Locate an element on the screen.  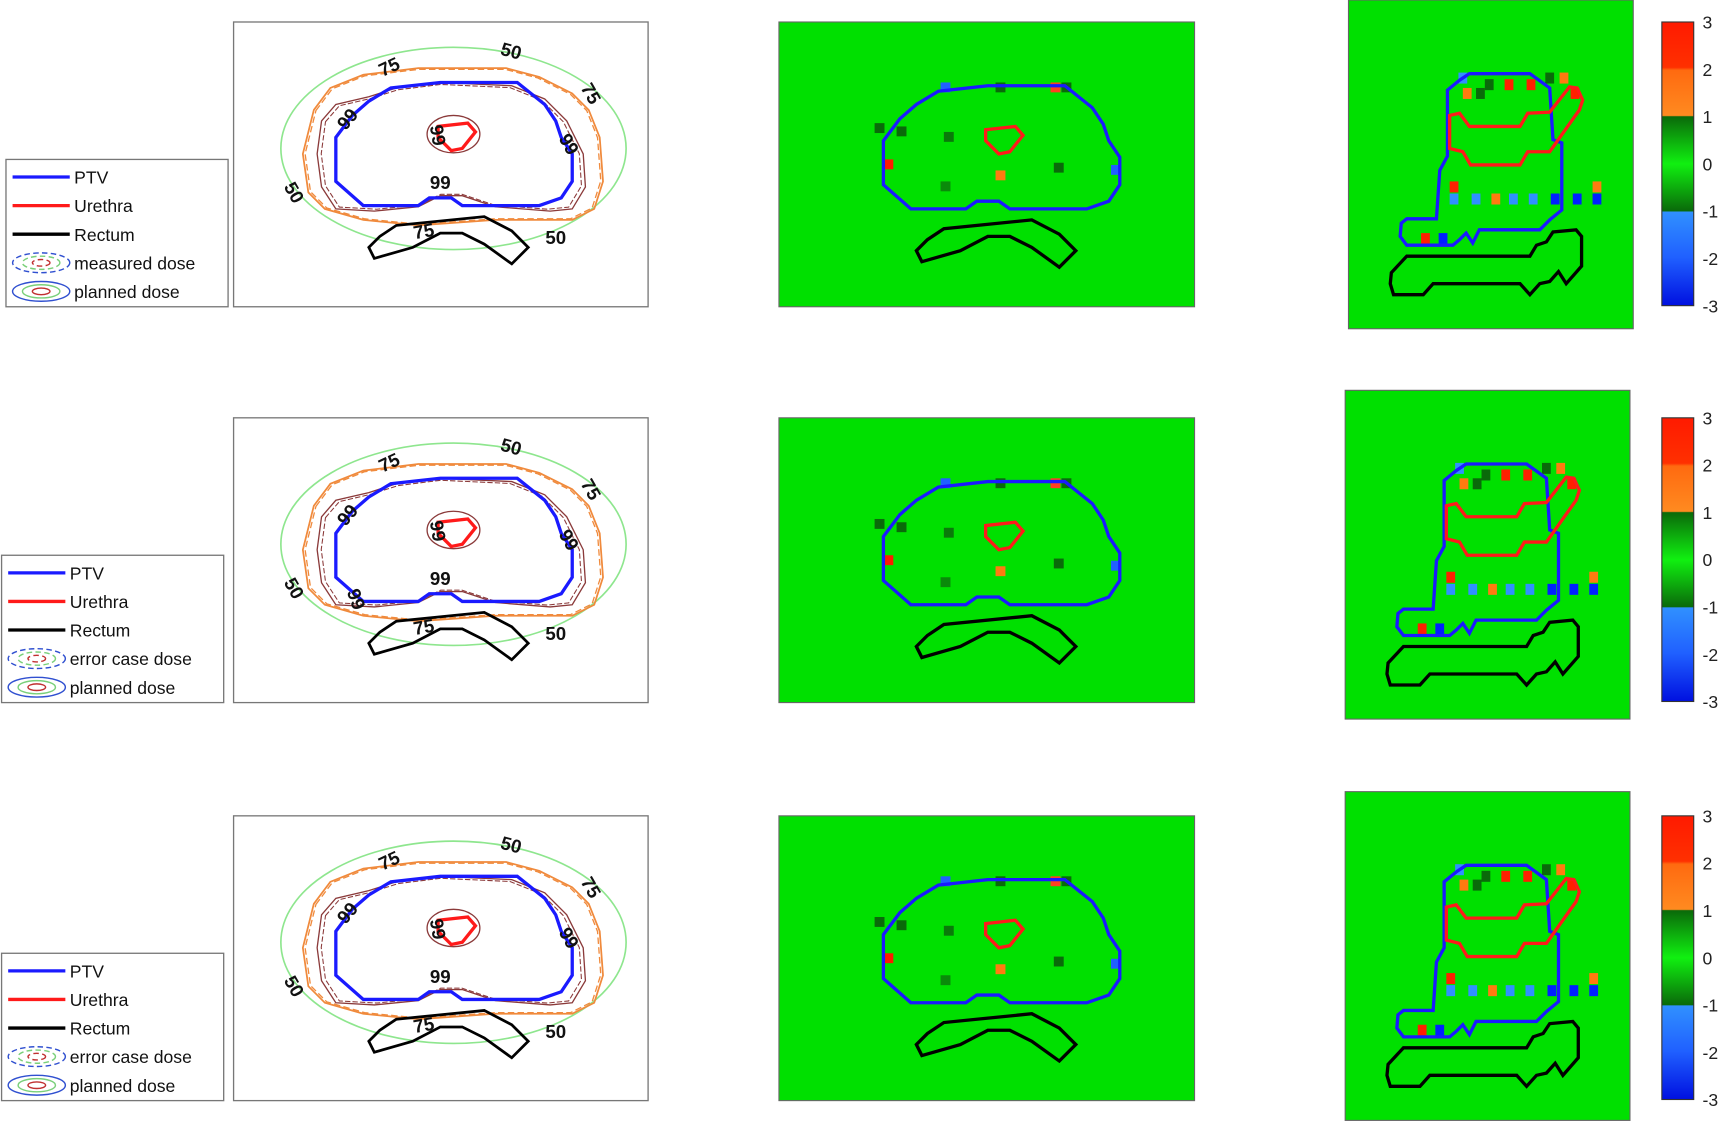
dashed-contour-legend-icon is located at coordinates (37, 658).